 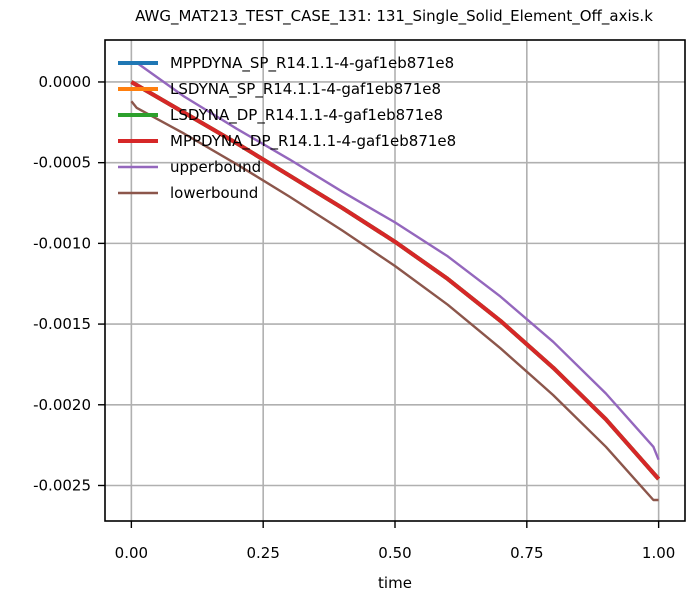 What do you see at coordinates (526, 553) in the screenshot?
I see `x-tick-label: 0.75` at bounding box center [526, 553].